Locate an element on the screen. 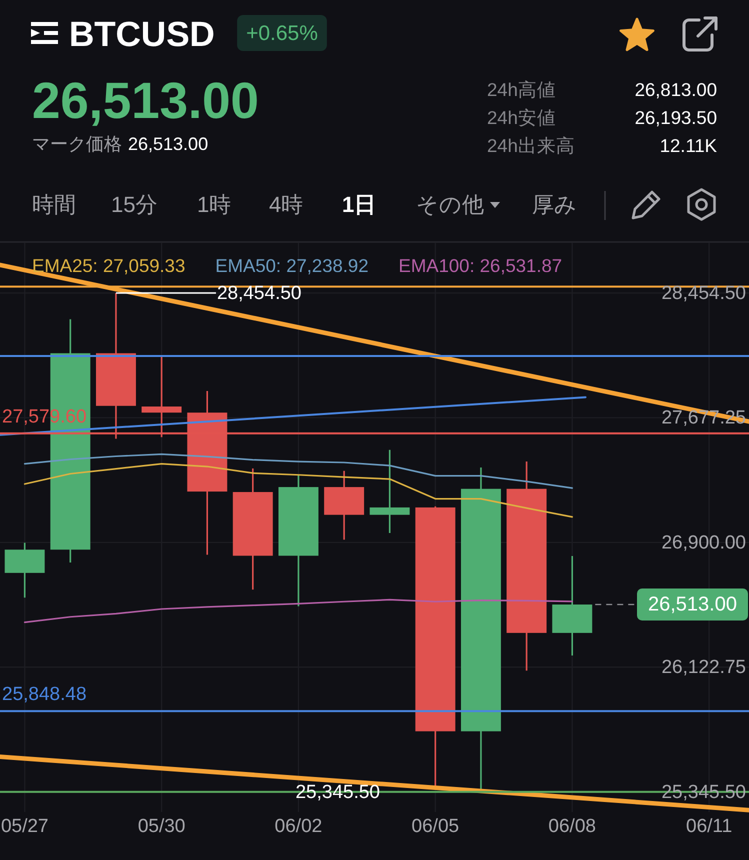 Image resolution: width=749 pixels, height=860 pixels. price-label: 26,513.00 is located at coordinates (692, 605).